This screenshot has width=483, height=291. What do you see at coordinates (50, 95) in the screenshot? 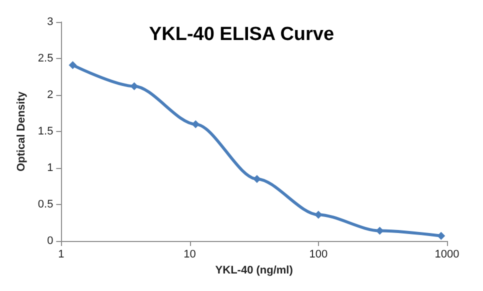
I see `y-tick-label: 2` at bounding box center [50, 95].